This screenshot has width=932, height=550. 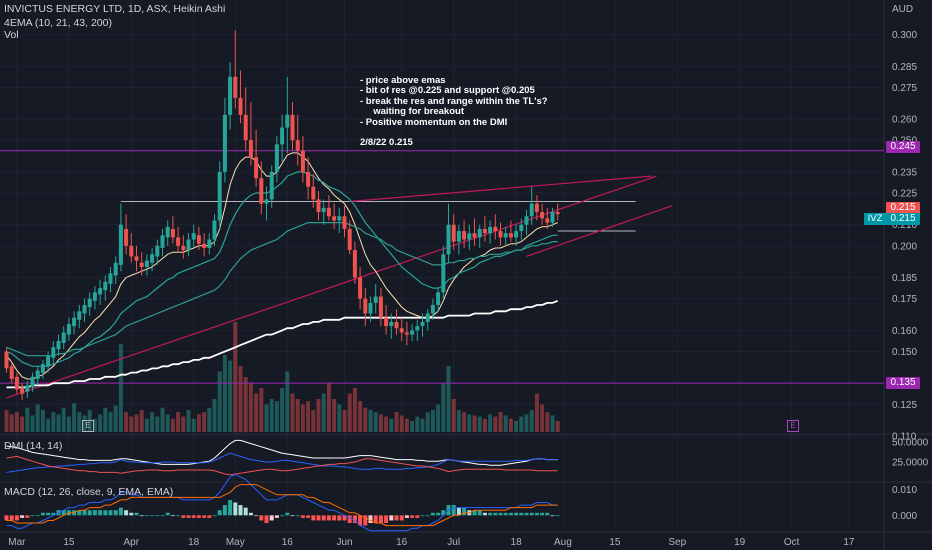 What do you see at coordinates (563, 542) in the screenshot?
I see `time-tick-label: Aug` at bounding box center [563, 542].